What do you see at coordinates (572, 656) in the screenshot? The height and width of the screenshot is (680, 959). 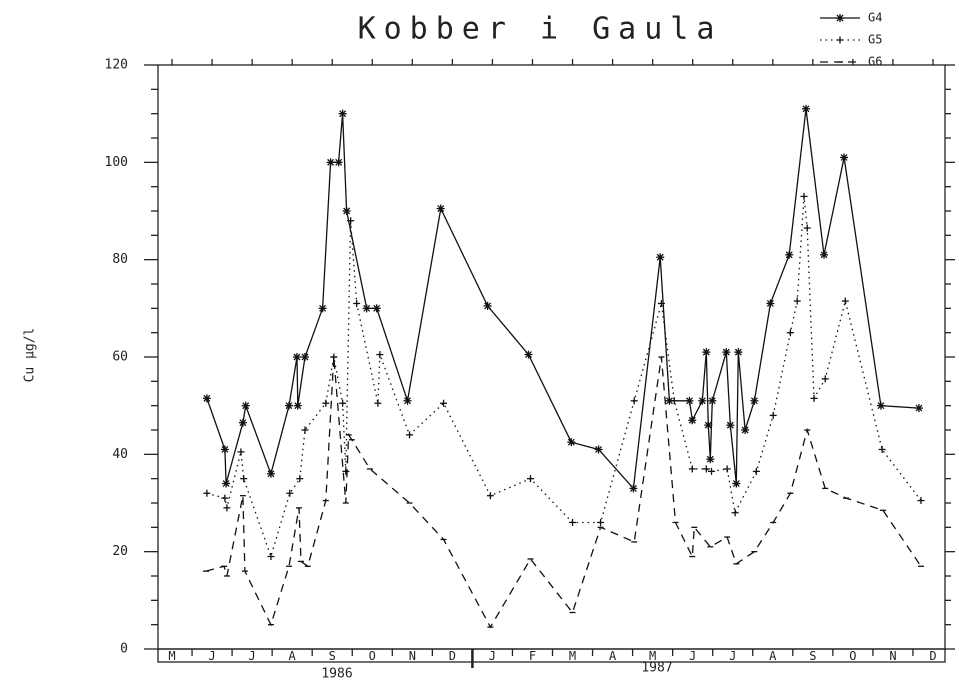 I see `x-tick-label: M` at bounding box center [572, 656].